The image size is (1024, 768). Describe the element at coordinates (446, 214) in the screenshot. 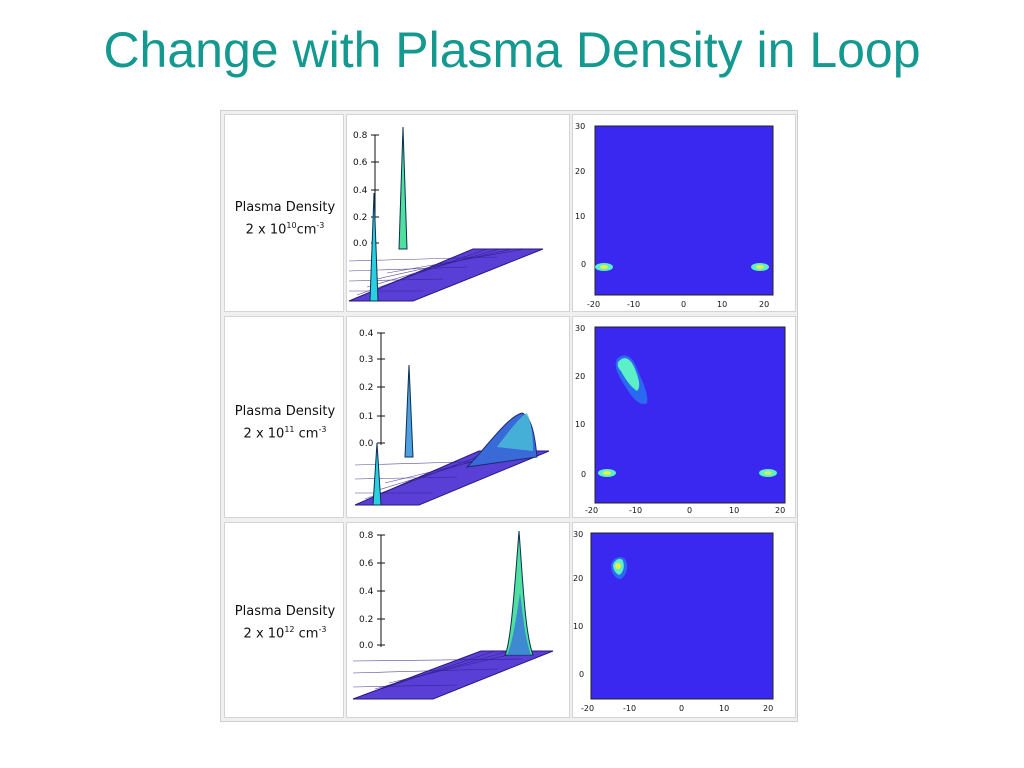

I see `row-0-surface-plot: 0.8 0.6 0.4 0.2 0.0` at that location.